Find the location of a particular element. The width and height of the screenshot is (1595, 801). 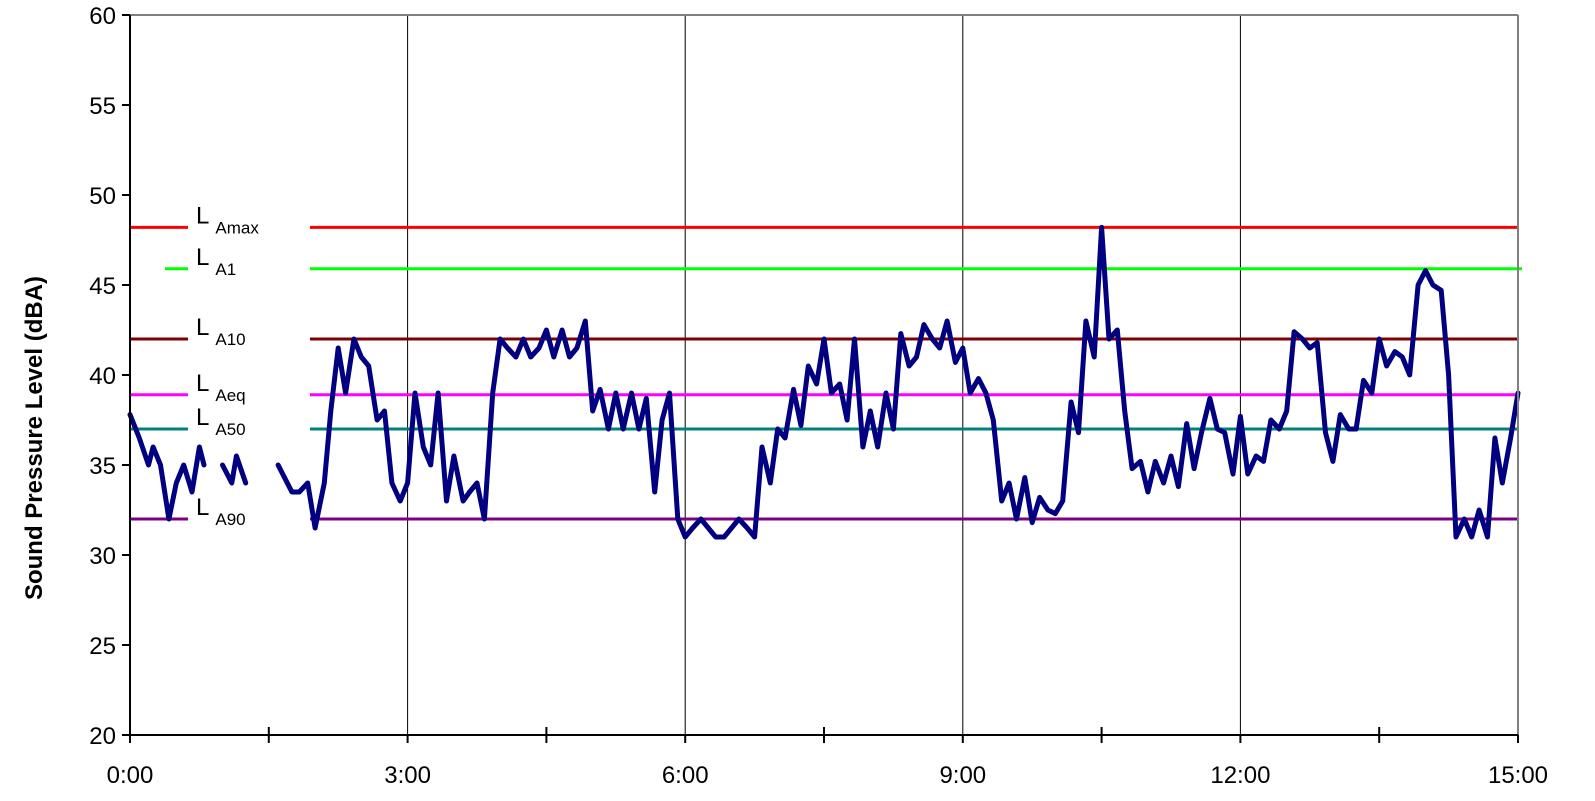

x-tick-label-5: 15:00 is located at coordinates (1518, 775).